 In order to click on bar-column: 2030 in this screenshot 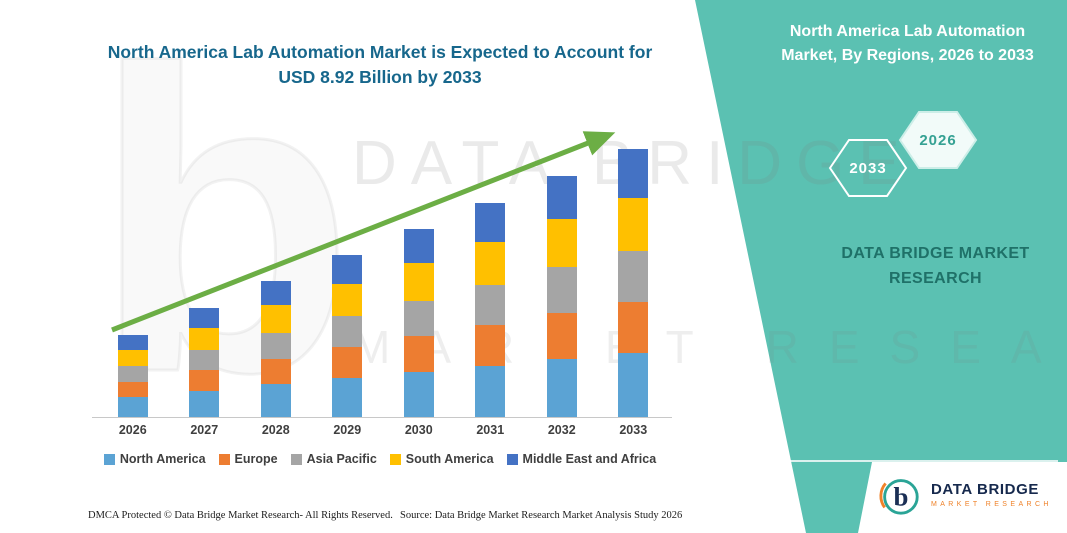, I will do `click(419, 270)`.